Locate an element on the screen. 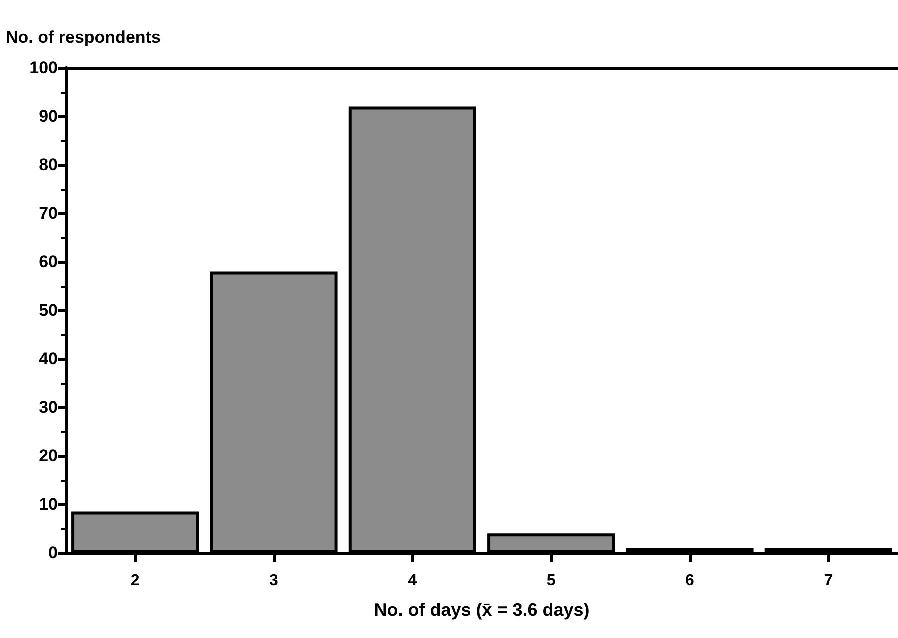 Image resolution: width=898 pixels, height=638 pixels. y-tick-label: 20 is located at coordinates (48, 456).